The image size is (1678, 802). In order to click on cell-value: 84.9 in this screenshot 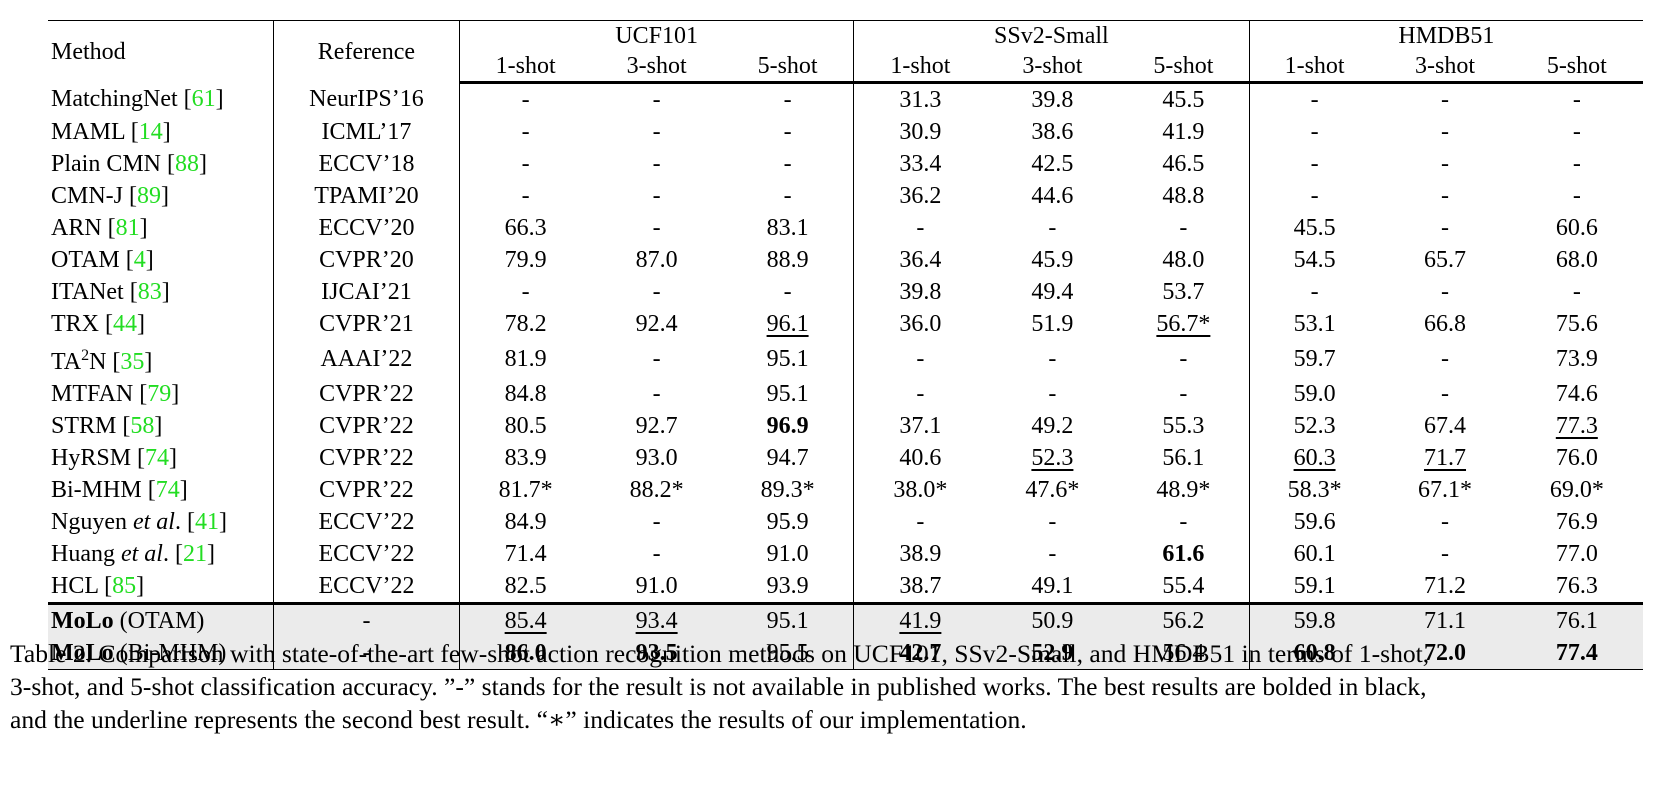, I will do `click(525, 522)`.